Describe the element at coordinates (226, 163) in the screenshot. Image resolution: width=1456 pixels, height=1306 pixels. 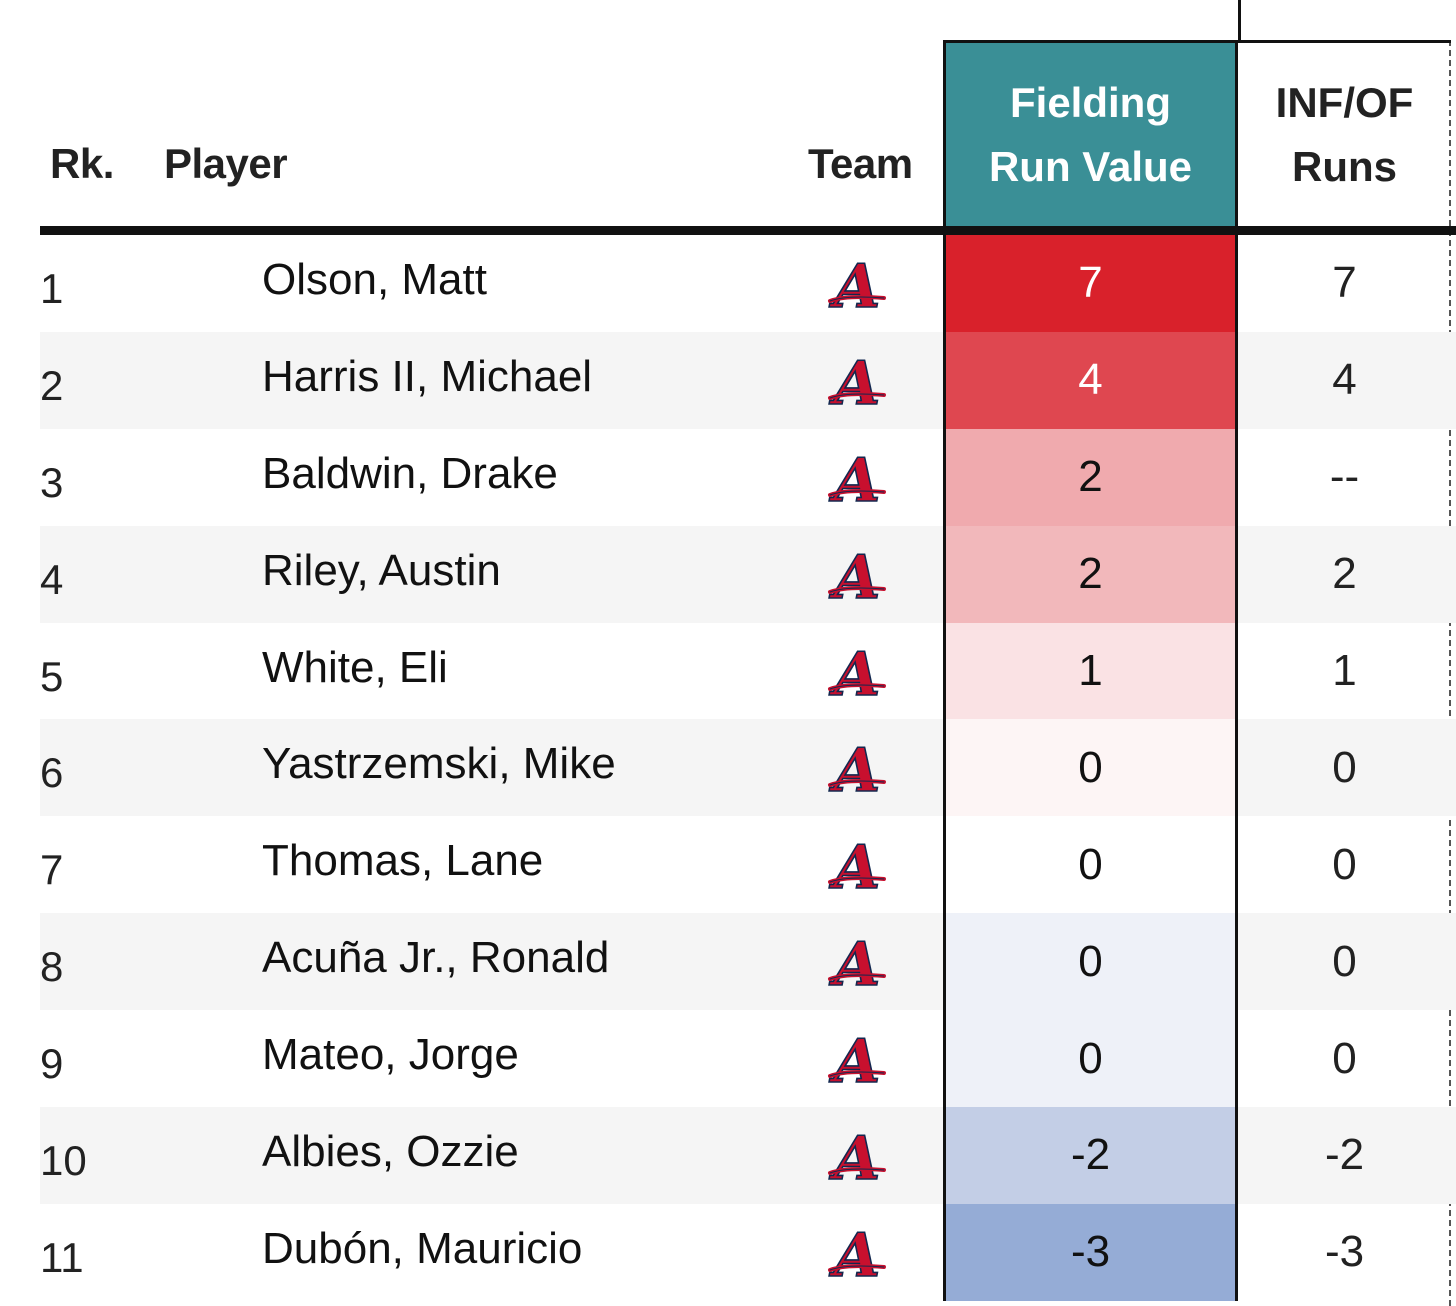
I see `header-player: Player` at that location.